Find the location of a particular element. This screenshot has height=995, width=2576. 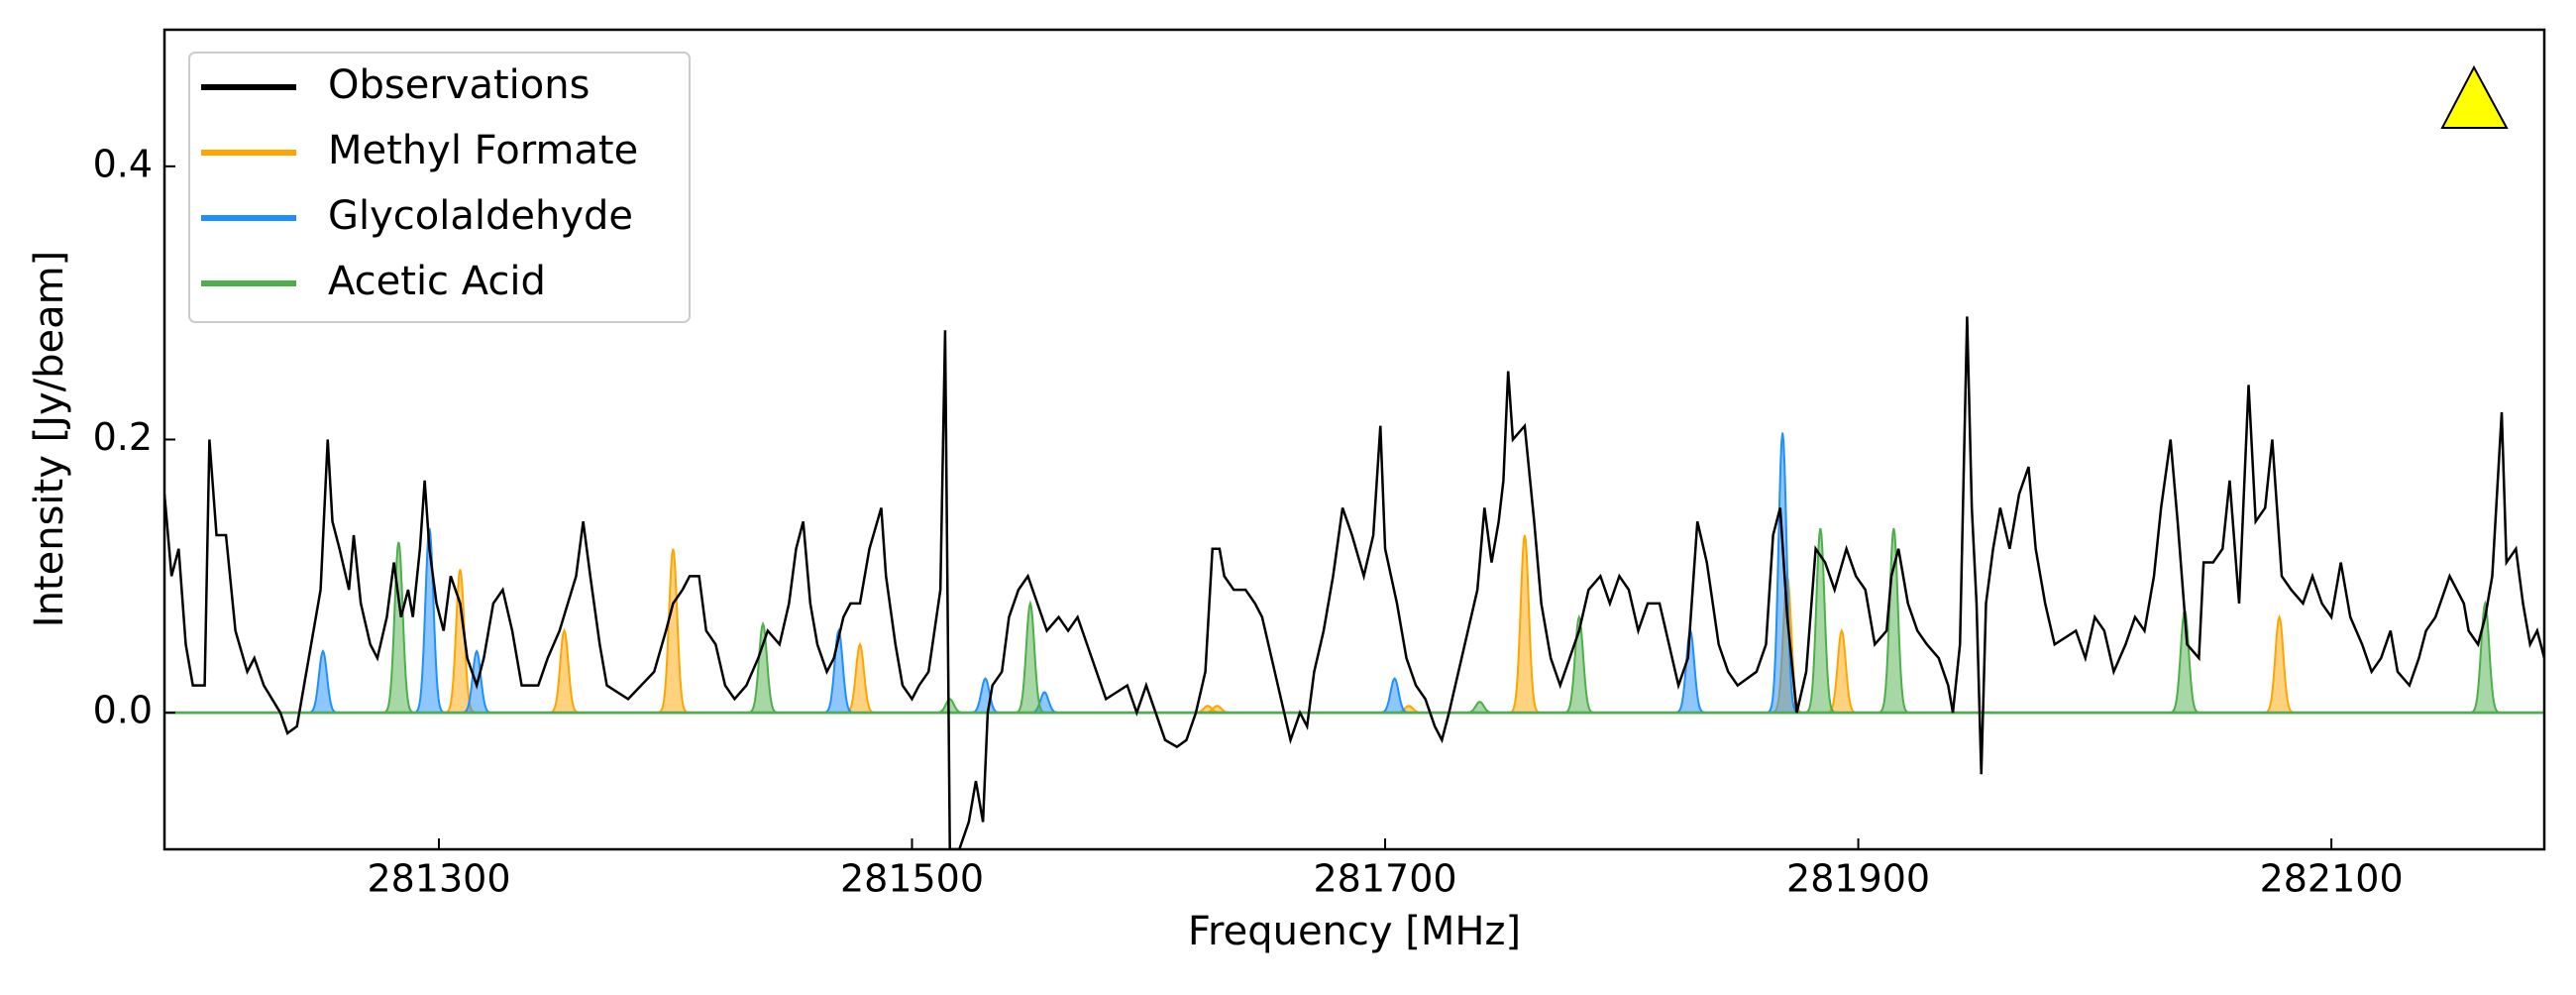

y-tick-label: 0.2 is located at coordinates (123, 437).